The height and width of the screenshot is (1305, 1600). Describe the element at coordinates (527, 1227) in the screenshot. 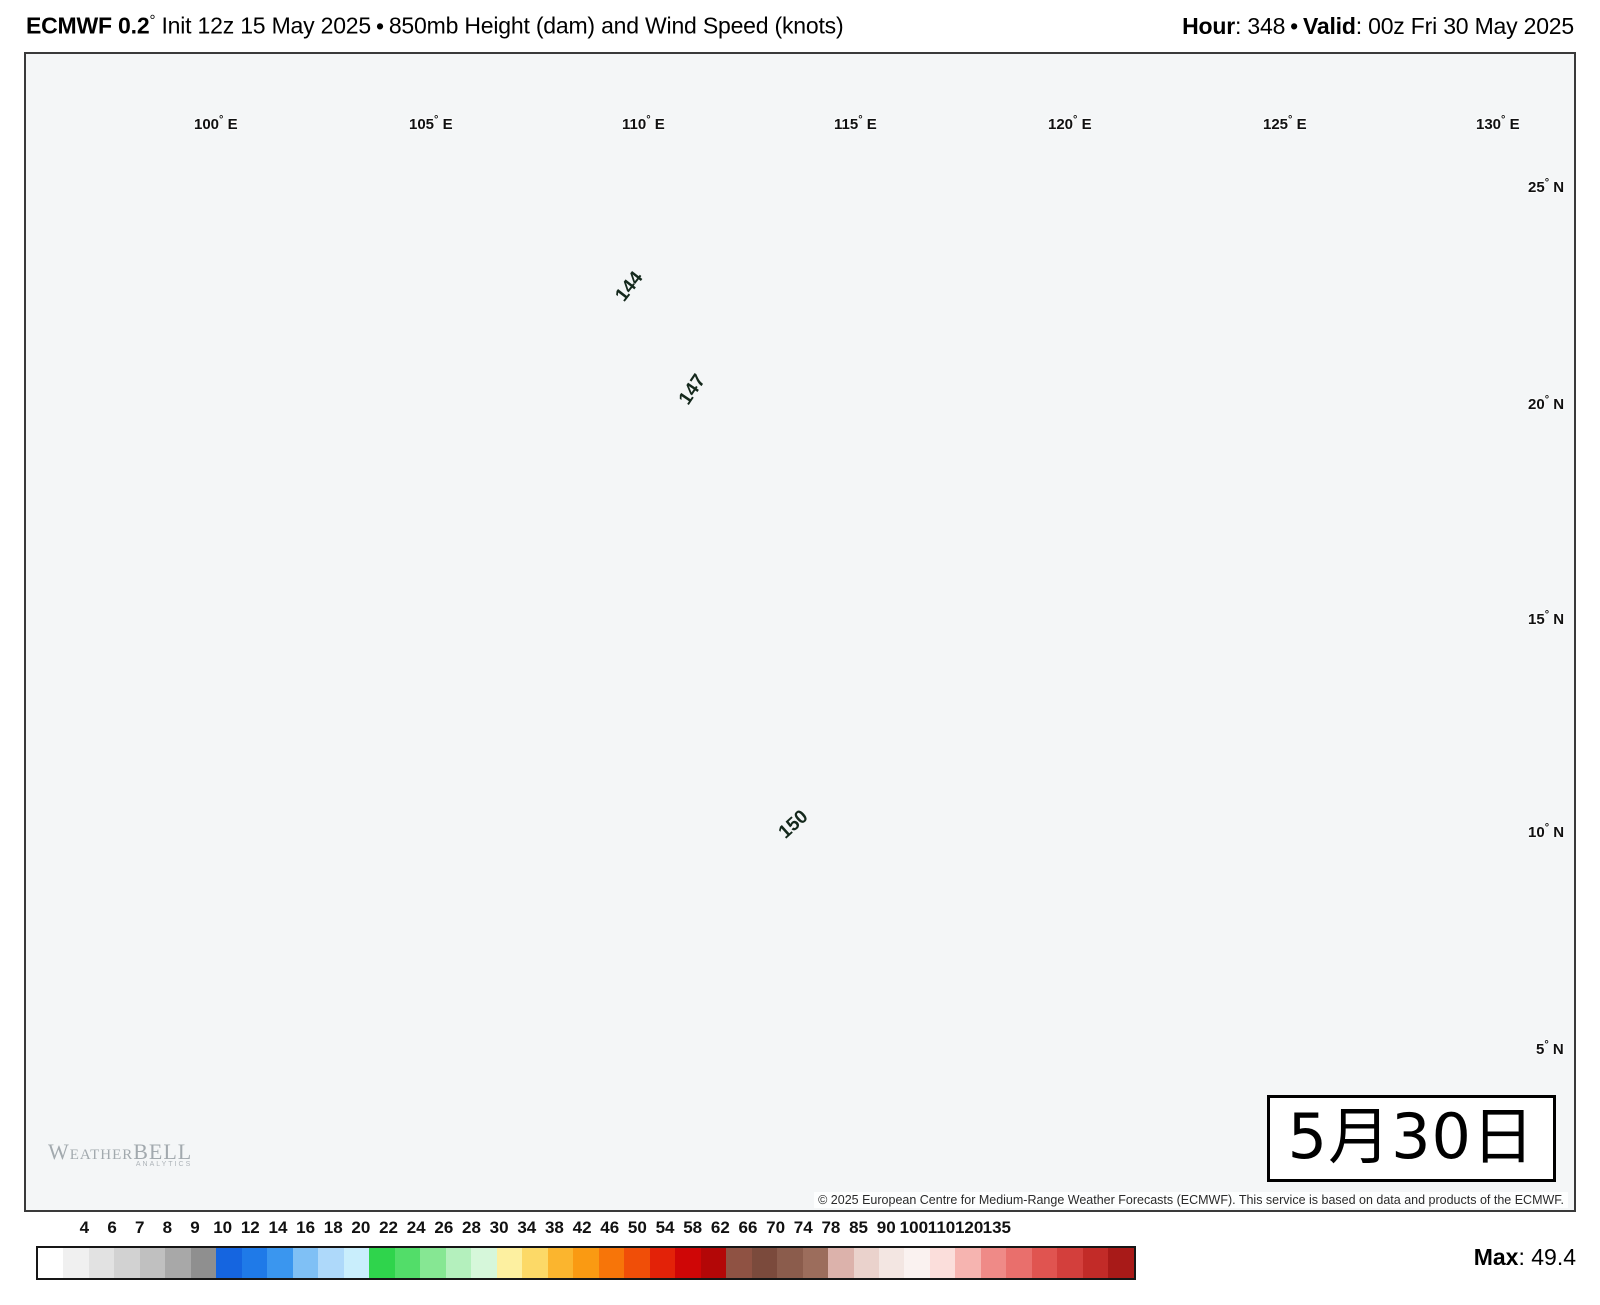

I see `colorbar-tick: 34` at that location.